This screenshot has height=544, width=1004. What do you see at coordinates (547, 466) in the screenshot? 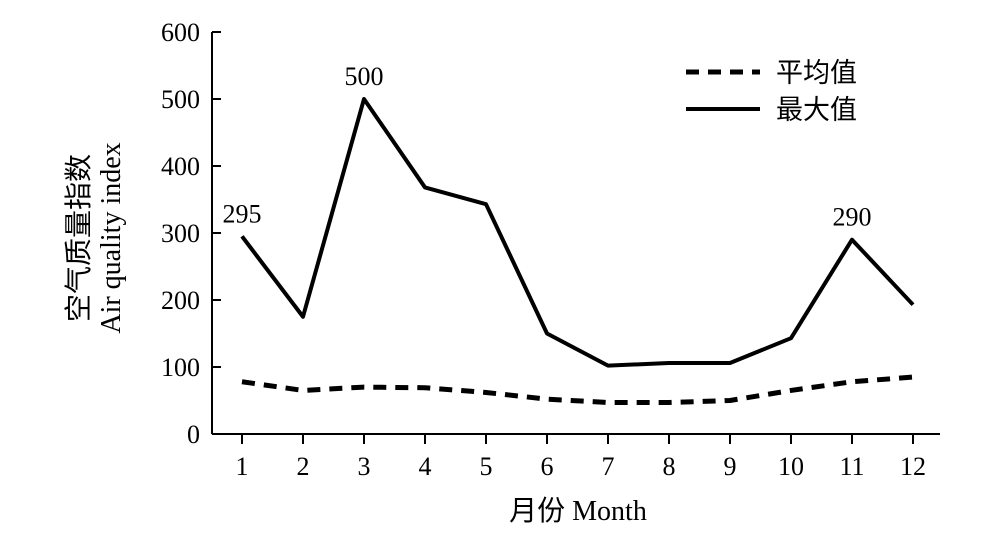
I see `x-tick-label: 6` at bounding box center [547, 466].